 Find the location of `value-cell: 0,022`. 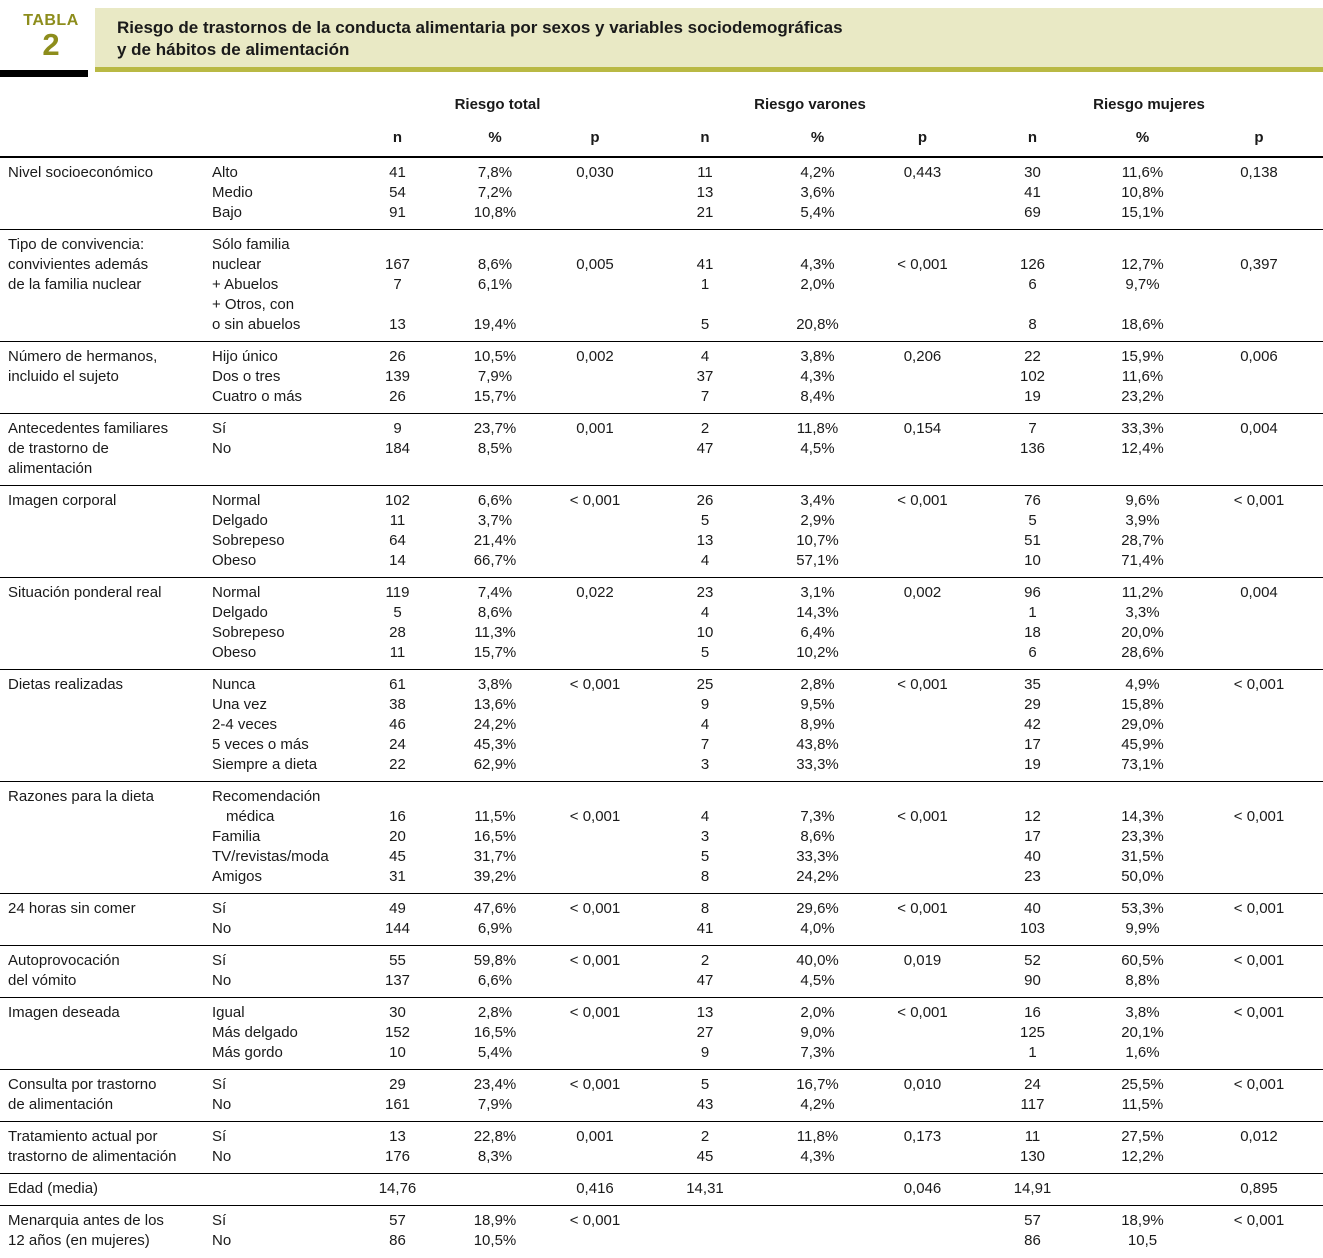

value-cell: 0,022 is located at coordinates (595, 592).